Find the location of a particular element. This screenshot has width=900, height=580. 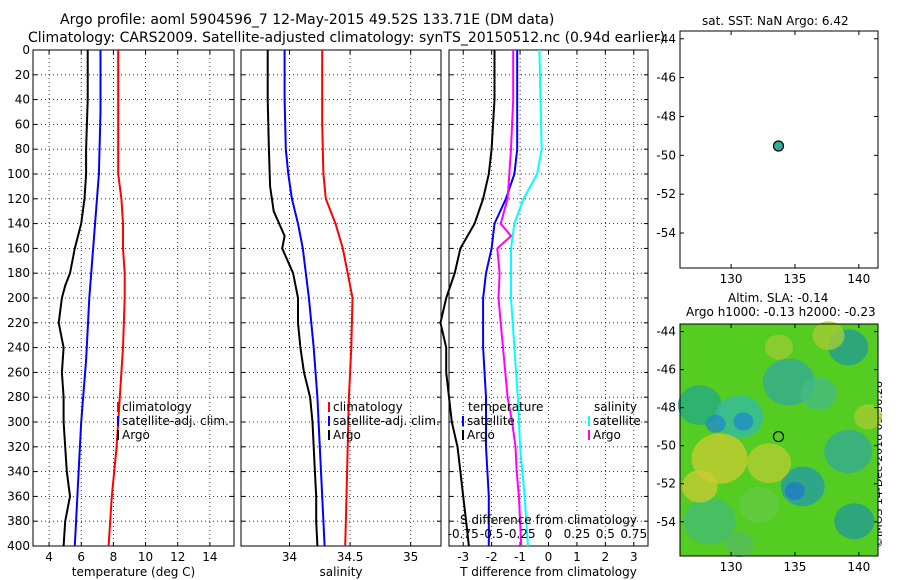

sla-map-y-tick-label: -44 is located at coordinates (666, 332).